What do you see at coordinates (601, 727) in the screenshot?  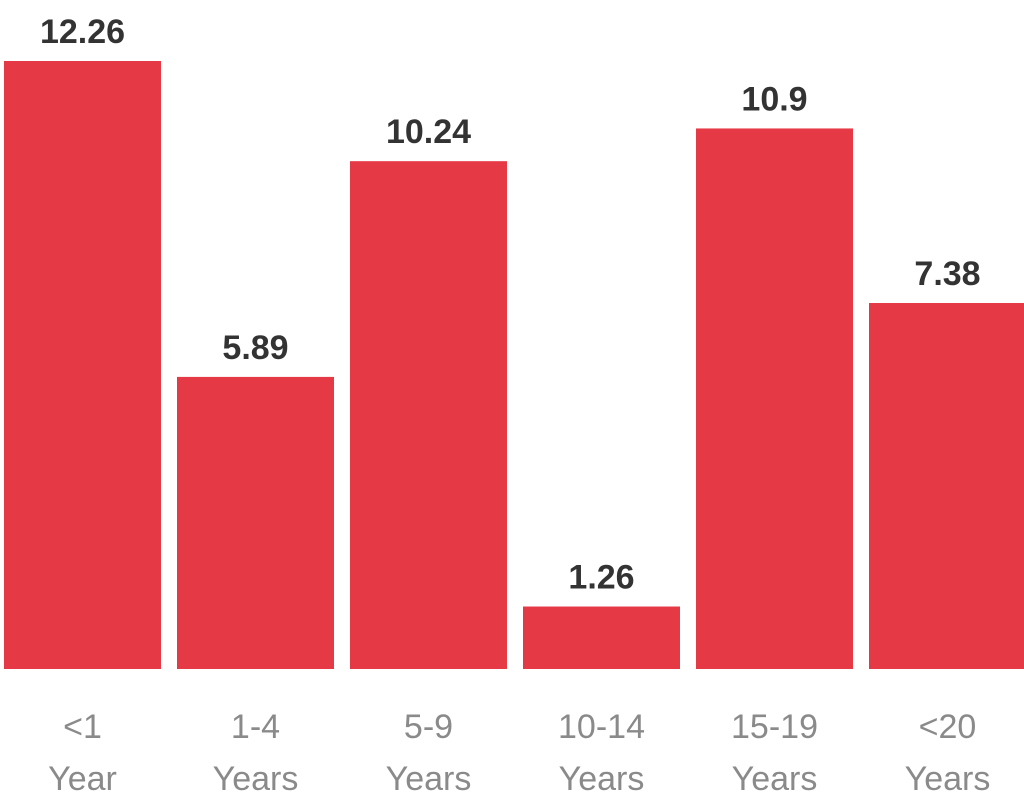 I see `category-label: 10-14` at bounding box center [601, 727].